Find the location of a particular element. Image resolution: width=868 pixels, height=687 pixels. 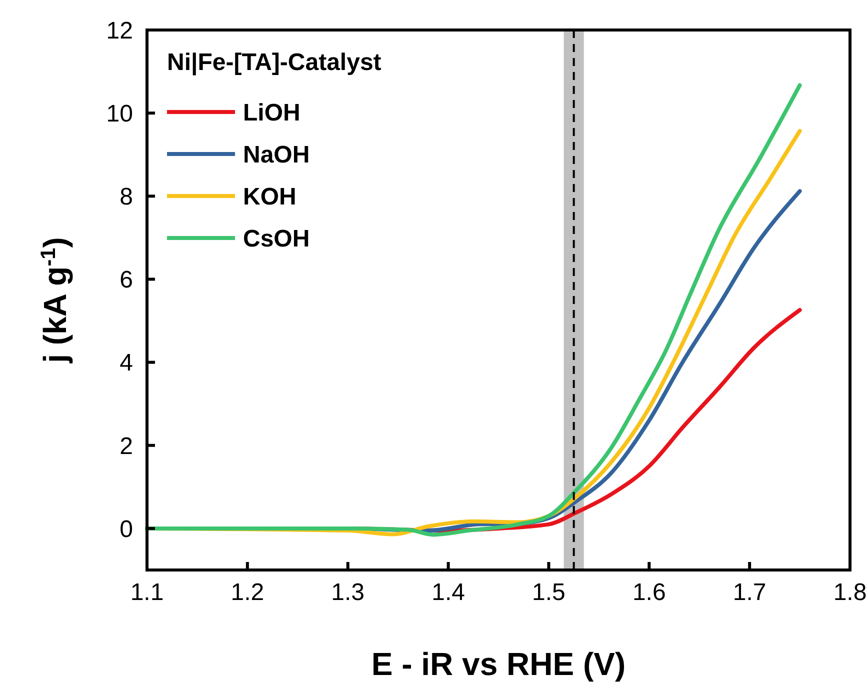

y-tick-label: 12 is located at coordinates (119, 30).